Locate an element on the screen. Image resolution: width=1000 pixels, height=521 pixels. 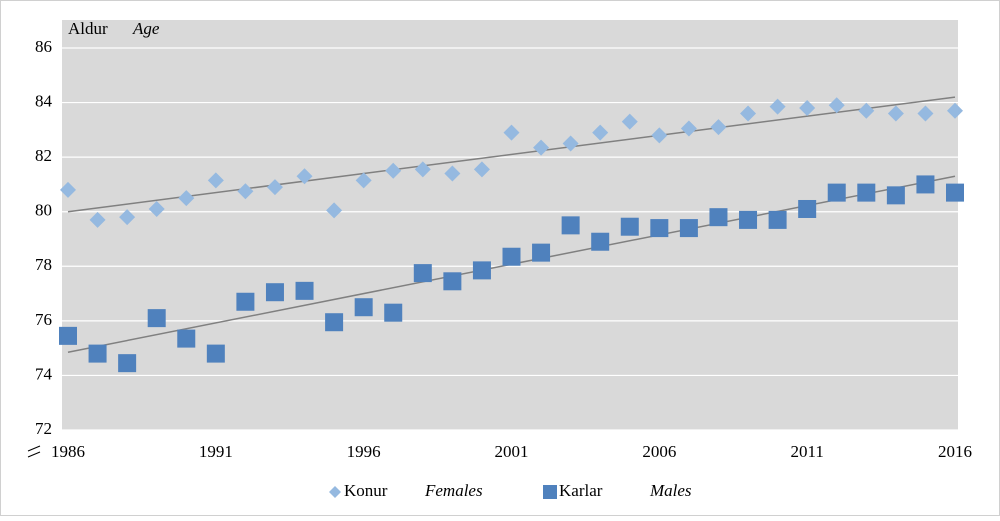
legend-label: Konur is located at coordinates (366, 490).